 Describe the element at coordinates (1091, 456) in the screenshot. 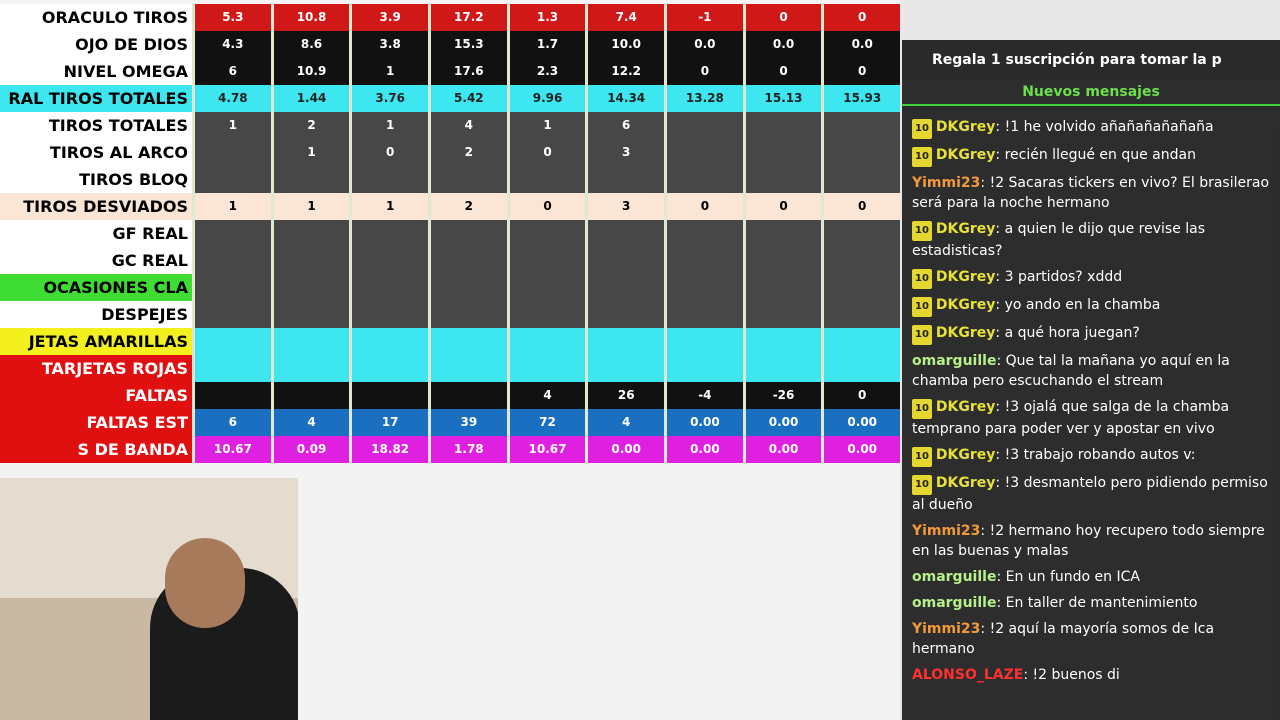

I see `chat-message: 10 DKGrey: !3 trabajo robando autos v:` at that location.